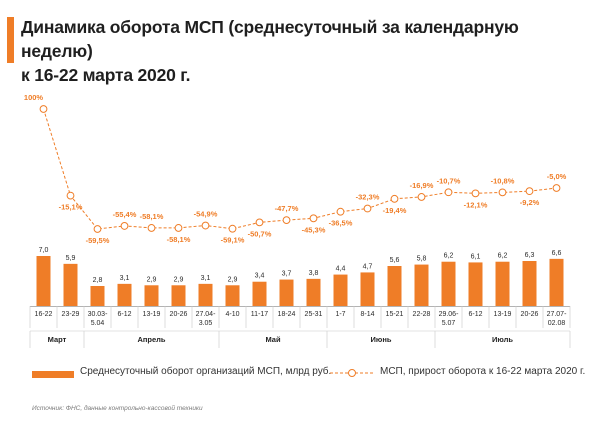 Image resolution: width=600 pixels, height=427 pixels. I want to click on x-tick-label-16-0: 6-12, so click(475, 314).